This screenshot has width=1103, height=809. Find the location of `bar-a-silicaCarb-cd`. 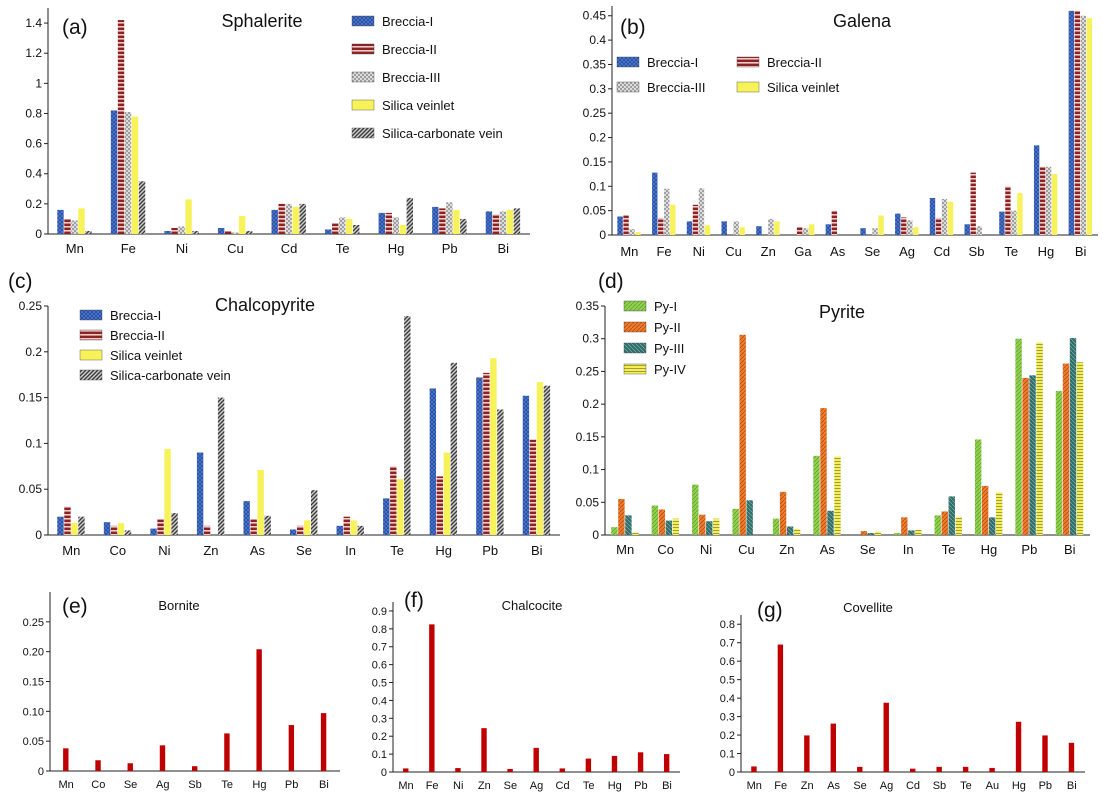

bar-a-silicaCarb-cd is located at coordinates (302, 218).